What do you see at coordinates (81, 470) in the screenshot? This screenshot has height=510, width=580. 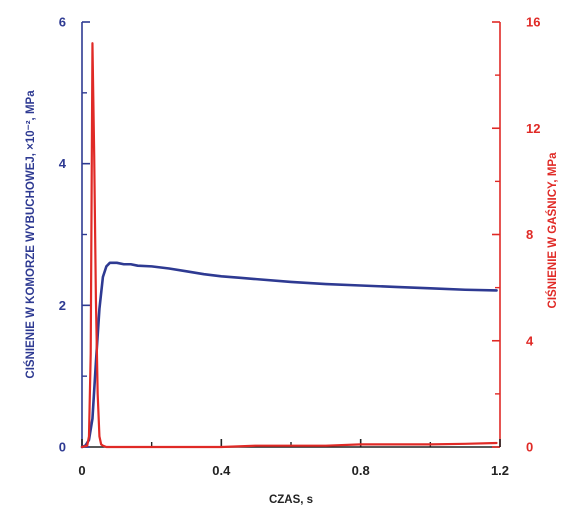 I see `x-tick-label: 0` at bounding box center [81, 470].